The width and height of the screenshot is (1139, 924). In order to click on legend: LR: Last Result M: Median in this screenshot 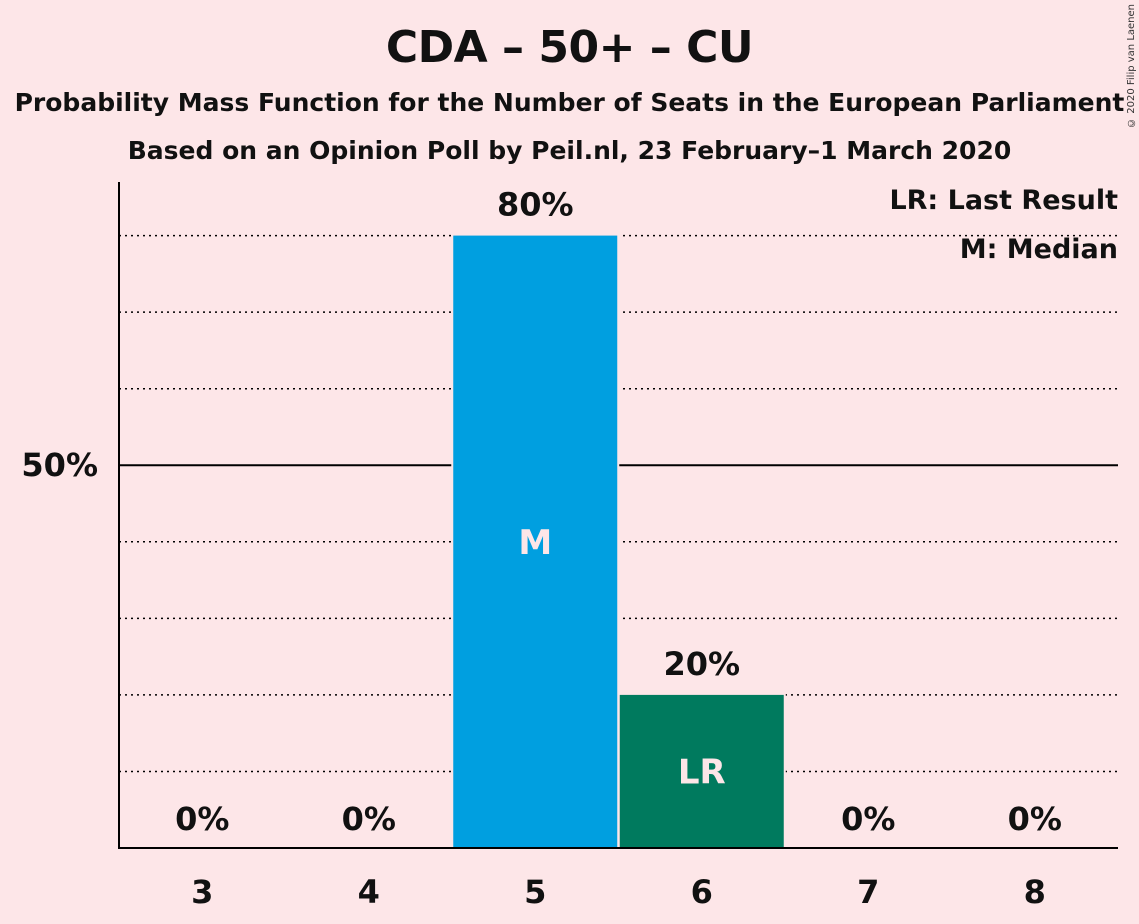, I will do `click(1003, 225)`.